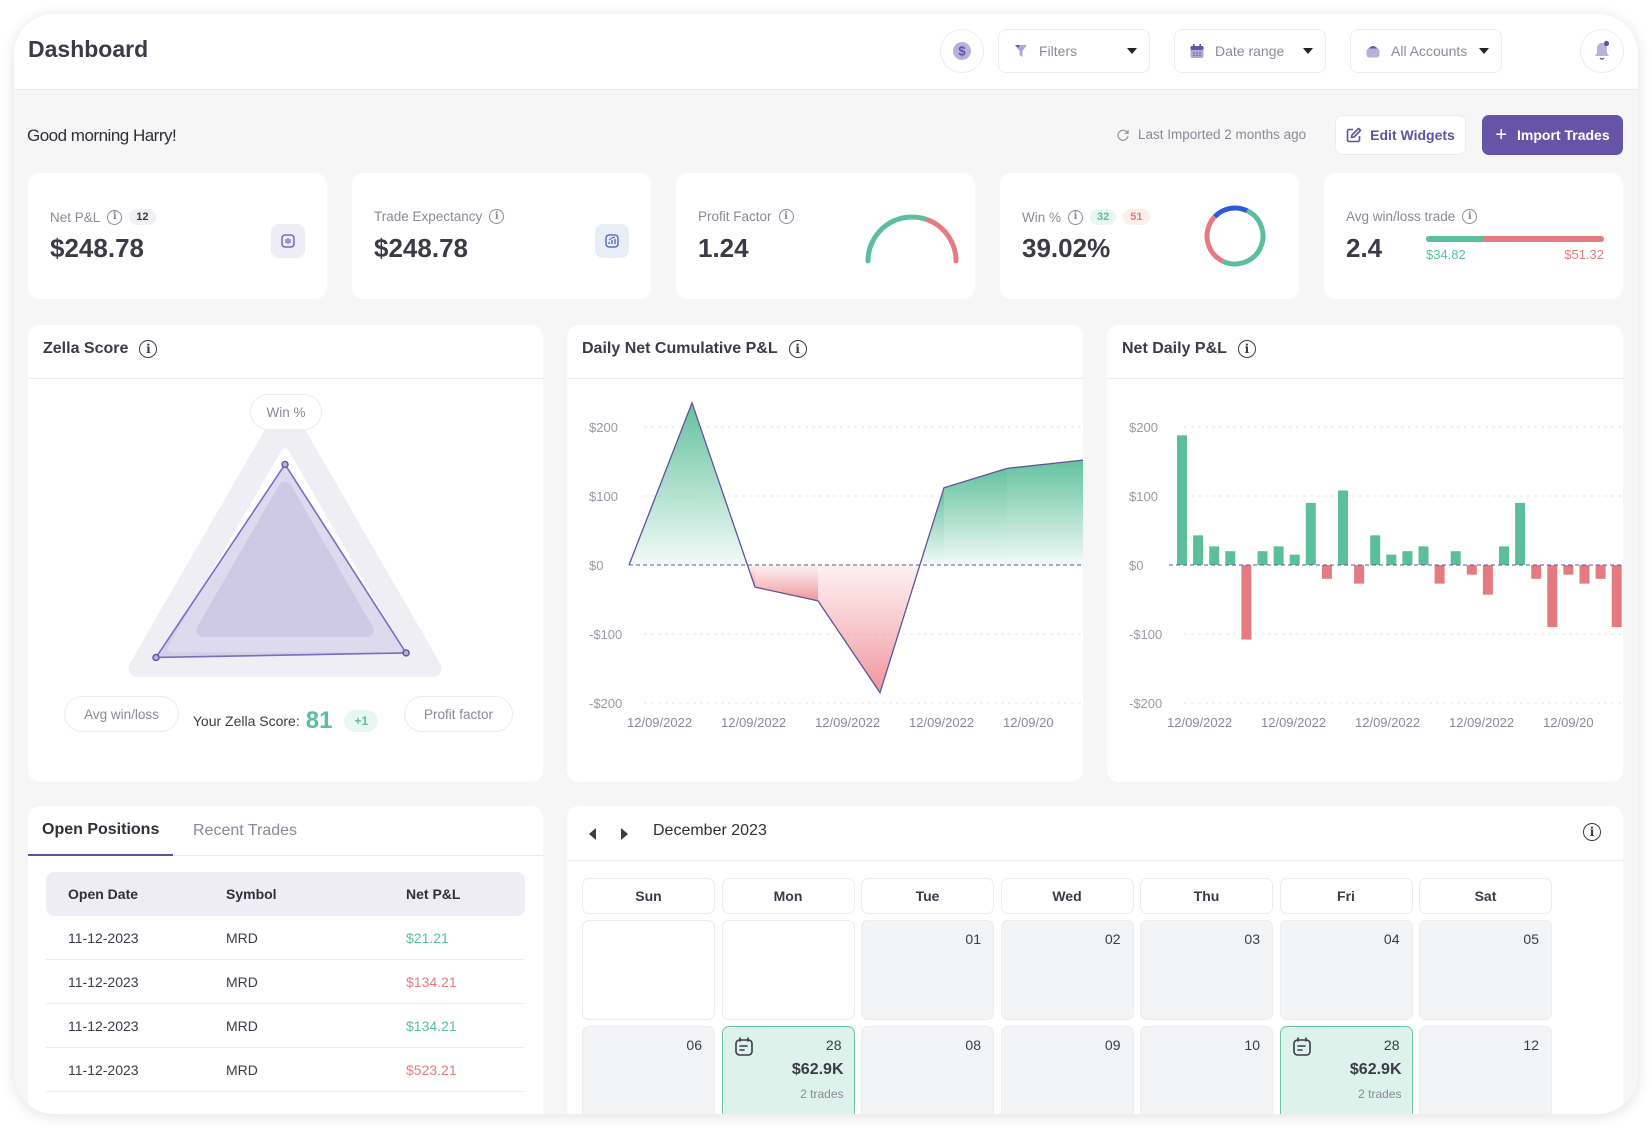  I want to click on tab-open-positions: Open Positions, so click(101, 831).